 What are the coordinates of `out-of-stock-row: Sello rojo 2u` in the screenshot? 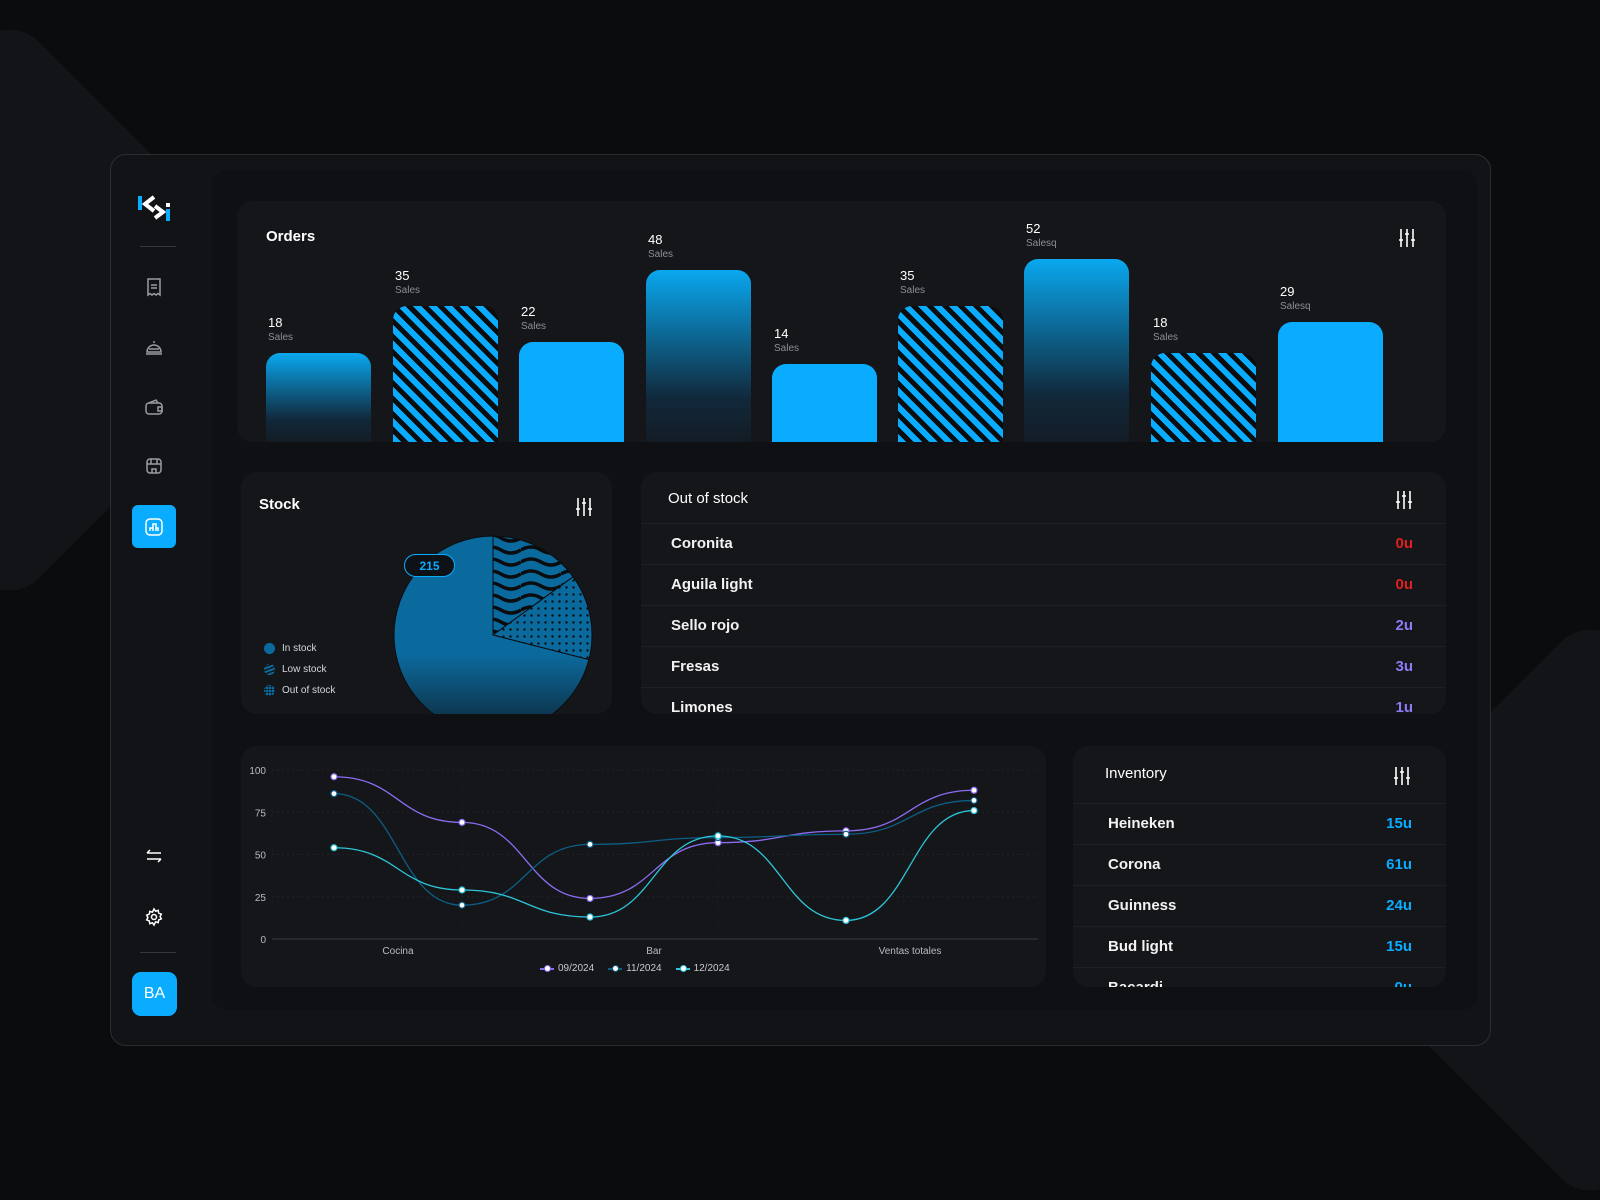 It's located at (1043, 625).